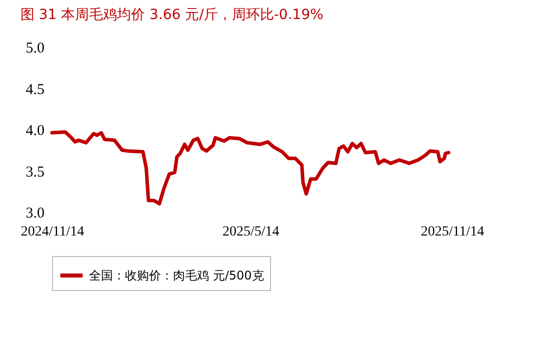 This screenshot has height=360, width=533. What do you see at coordinates (251, 232) in the screenshot?
I see `x-tick-label: 2025/5/14` at bounding box center [251, 232].